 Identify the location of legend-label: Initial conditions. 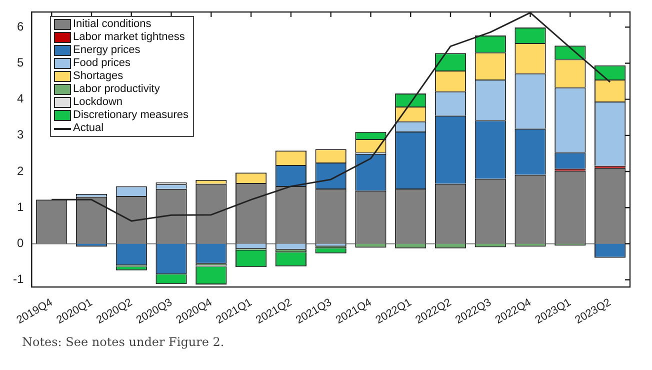
(112, 24).